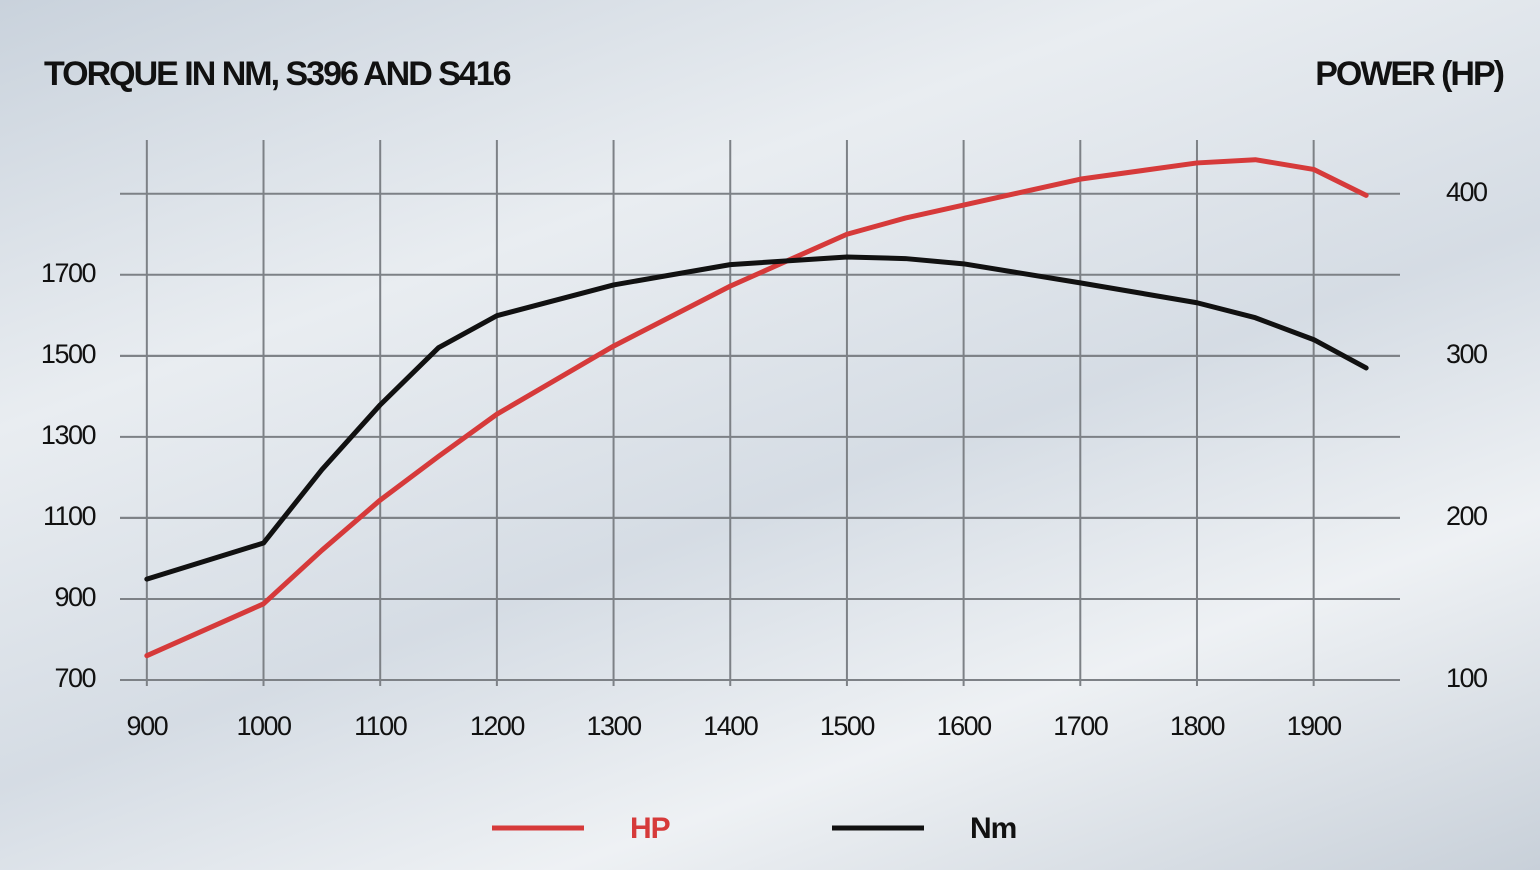  Describe the element at coordinates (1466, 678) in the screenshot. I see `y2-tick-label: 100` at that location.